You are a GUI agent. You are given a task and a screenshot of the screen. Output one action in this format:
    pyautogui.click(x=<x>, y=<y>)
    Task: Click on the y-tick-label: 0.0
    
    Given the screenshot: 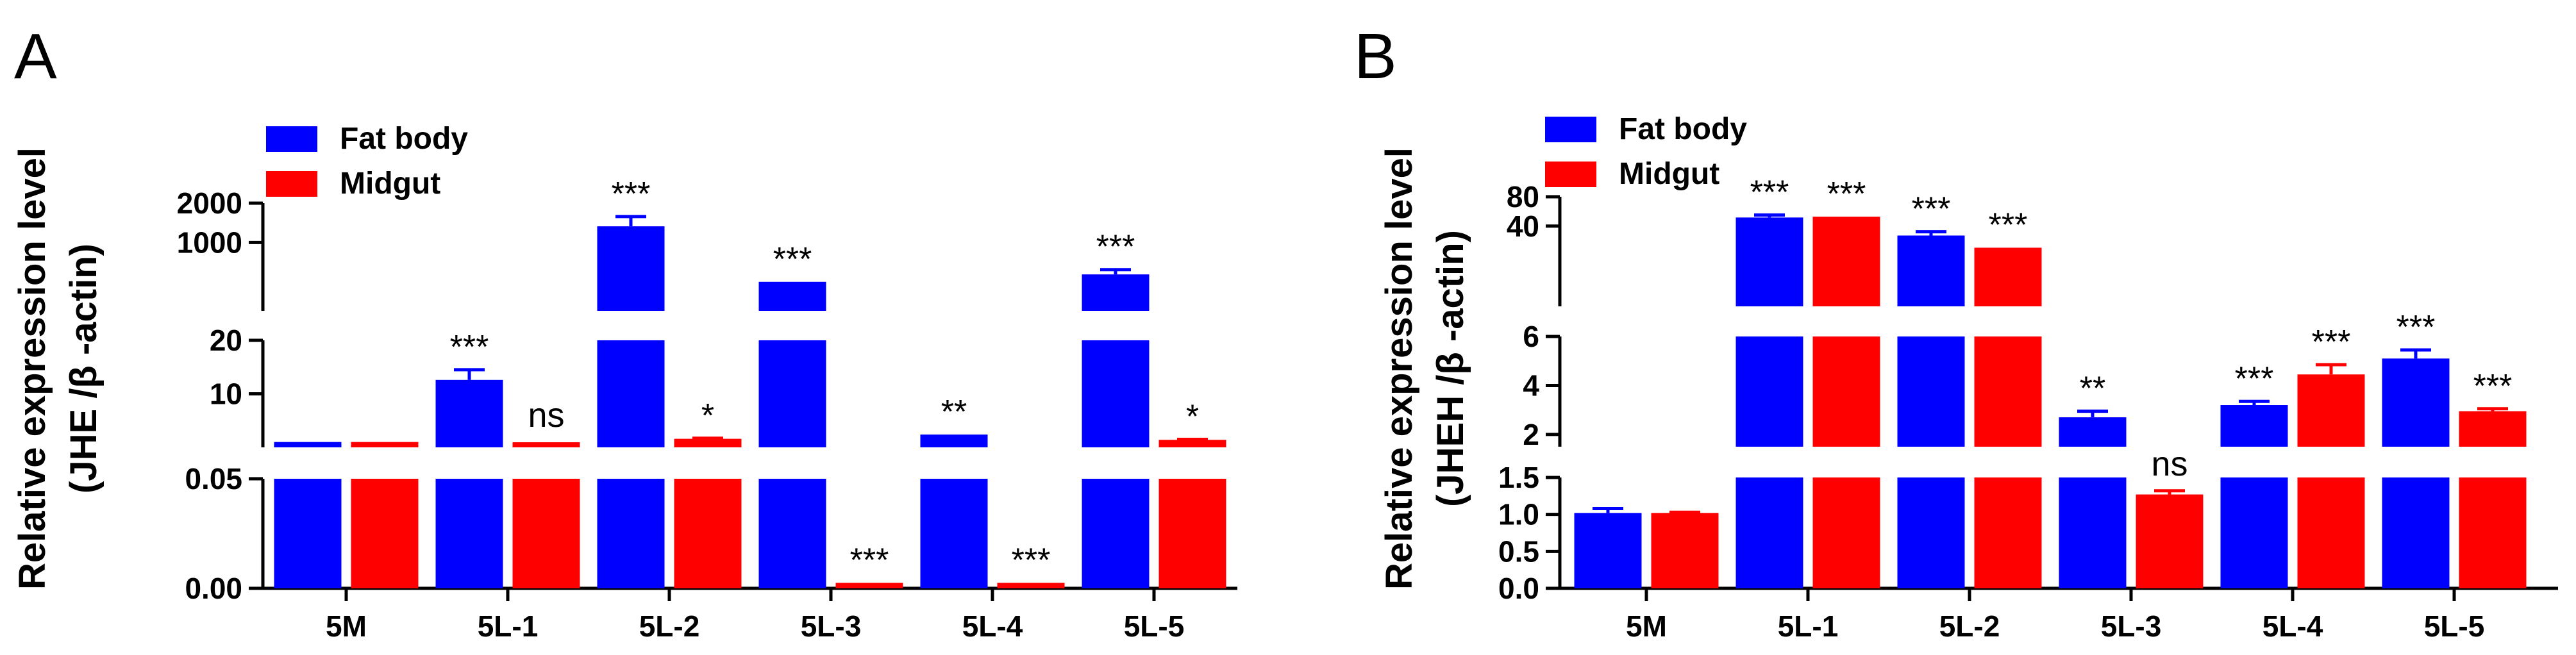 What is the action you would take?
    pyautogui.click(x=1518, y=588)
    